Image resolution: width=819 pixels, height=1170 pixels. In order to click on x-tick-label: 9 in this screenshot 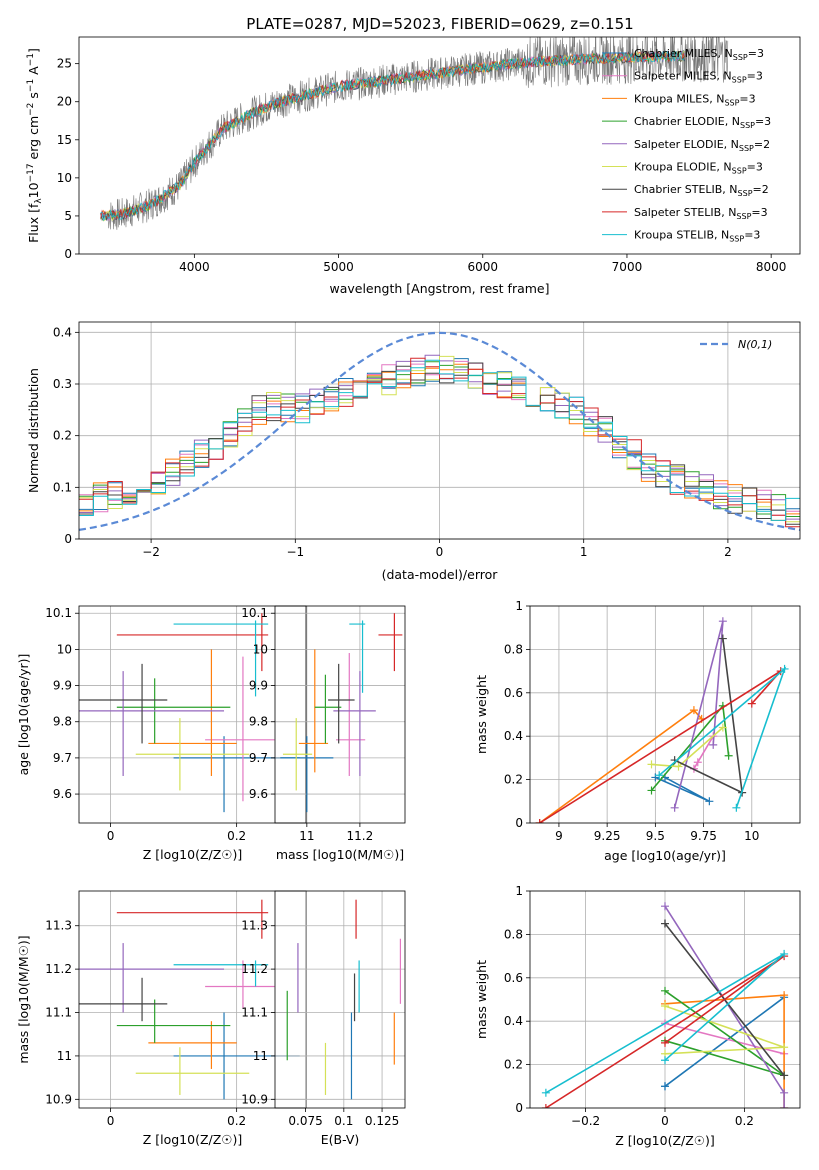, I will do `click(559, 836)`.